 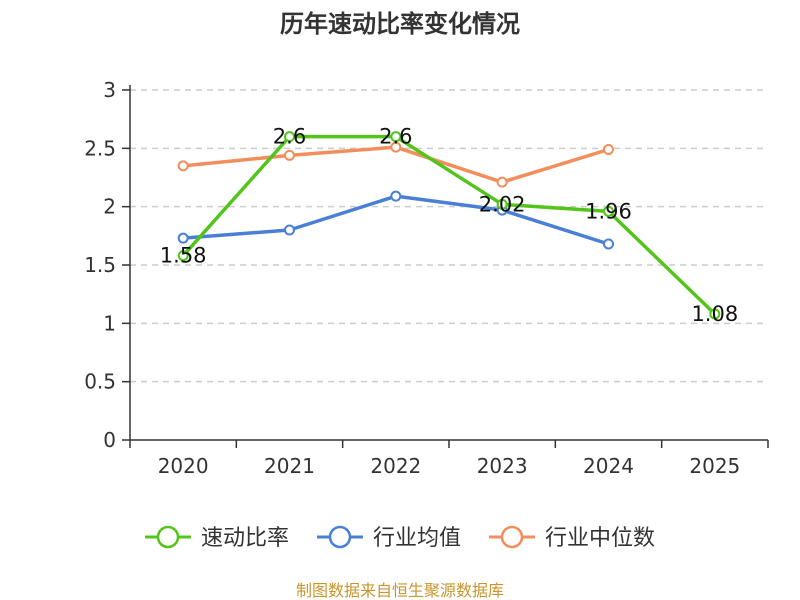 I want to click on y-tick-label-4: 2, so click(x=109, y=207).